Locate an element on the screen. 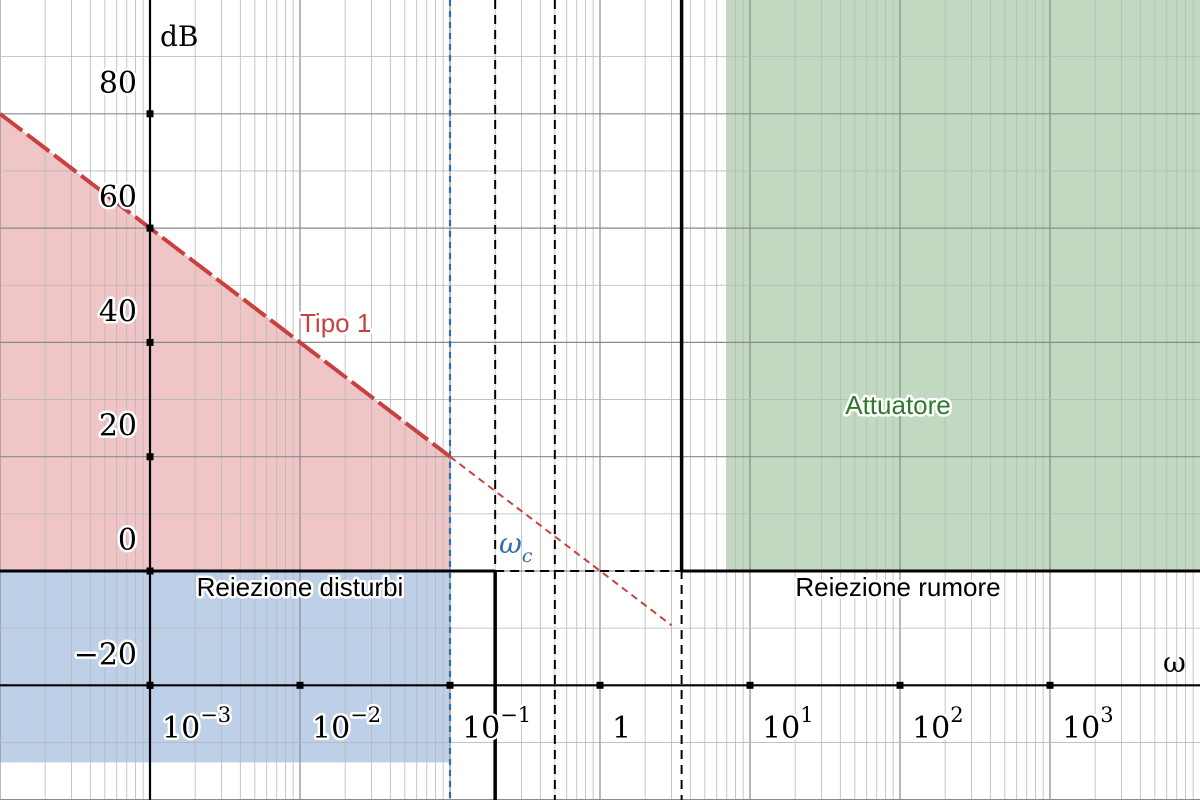 This screenshot has width=1200, height=800. y-tick-label-5: 80 is located at coordinates (118, 83).